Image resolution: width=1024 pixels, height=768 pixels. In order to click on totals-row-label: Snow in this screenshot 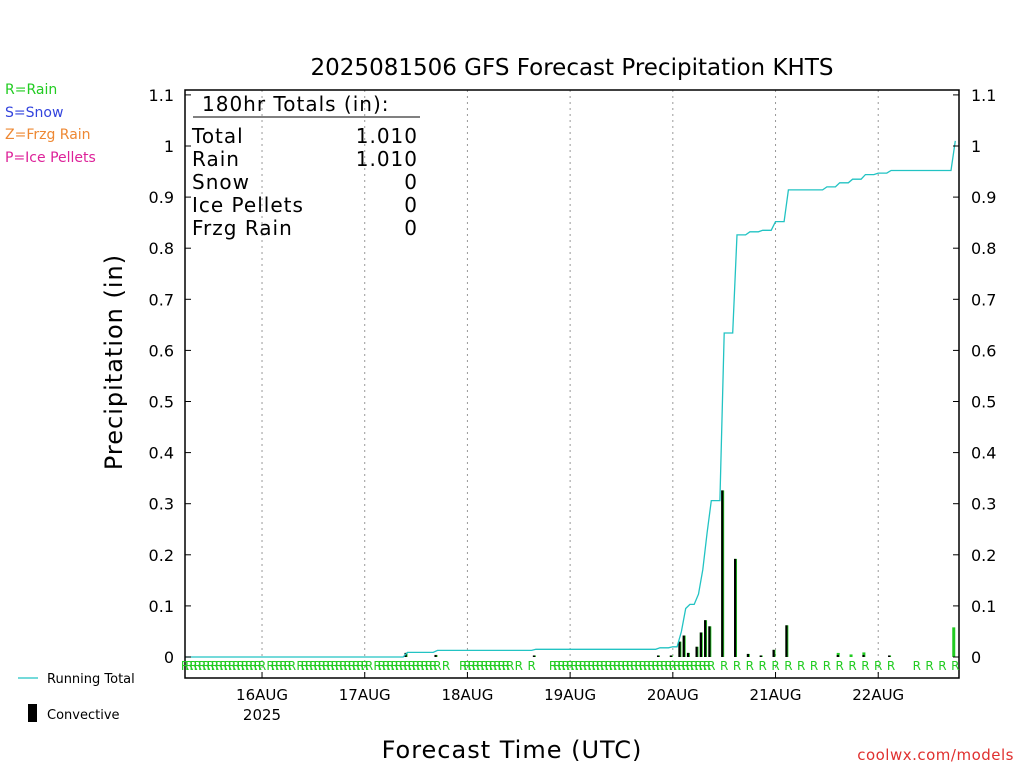, I will do `click(221, 182)`.